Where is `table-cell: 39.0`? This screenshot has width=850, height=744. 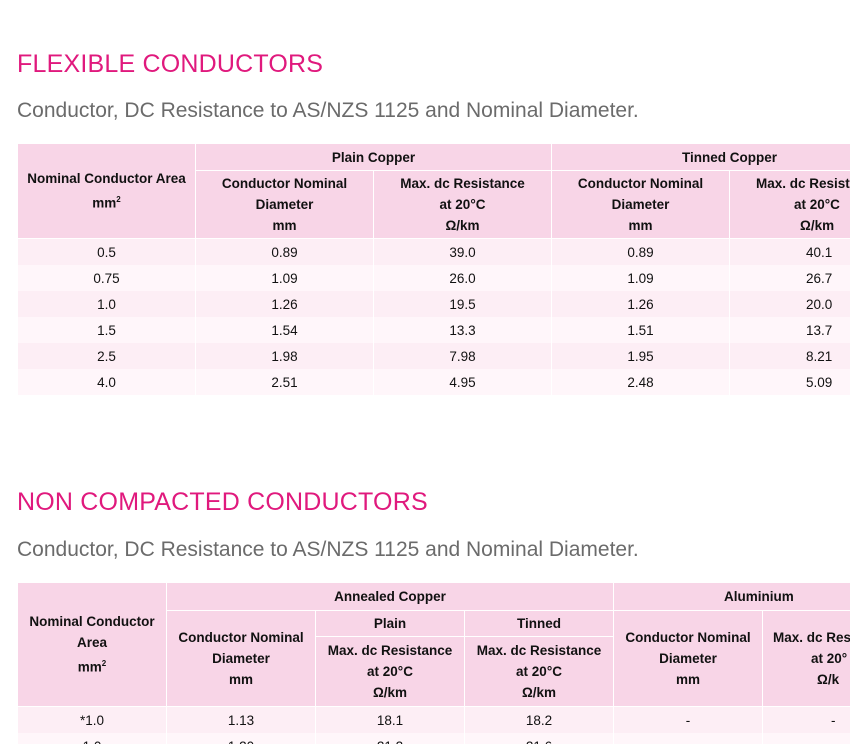 table-cell: 39.0 is located at coordinates (462, 251).